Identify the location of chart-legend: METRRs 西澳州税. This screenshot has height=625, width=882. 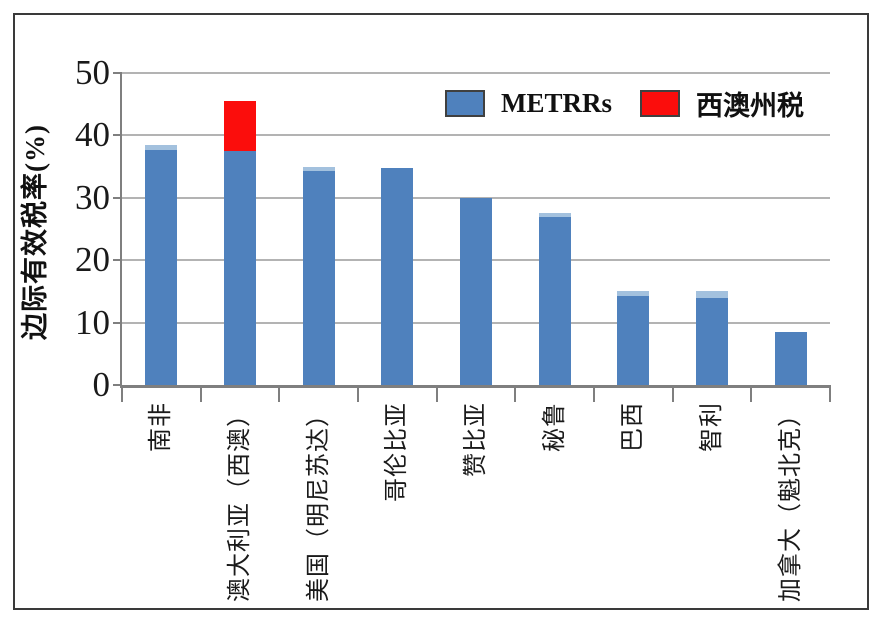
(638, 103).